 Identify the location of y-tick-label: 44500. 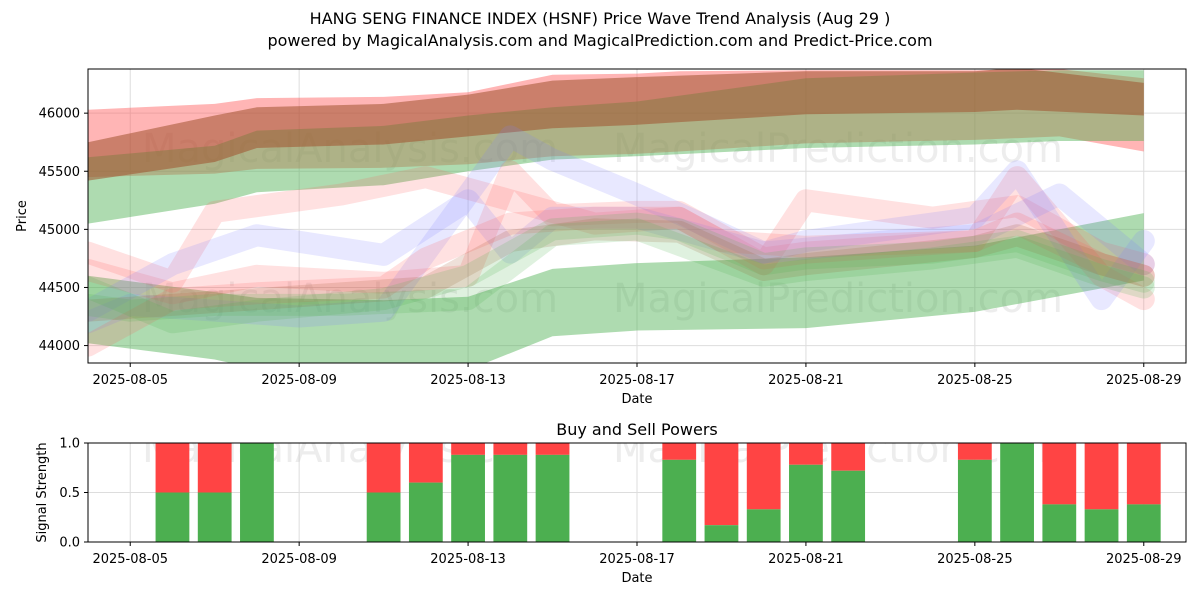
(59, 288).